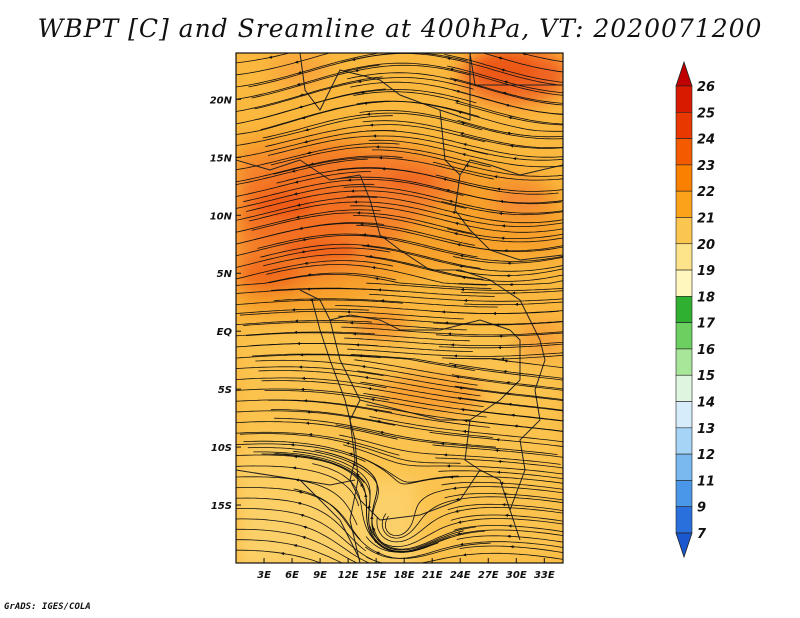 The height and width of the screenshot is (618, 800). Describe the element at coordinates (706, 481) in the screenshot. I see `colorbar-label: 11` at that location.